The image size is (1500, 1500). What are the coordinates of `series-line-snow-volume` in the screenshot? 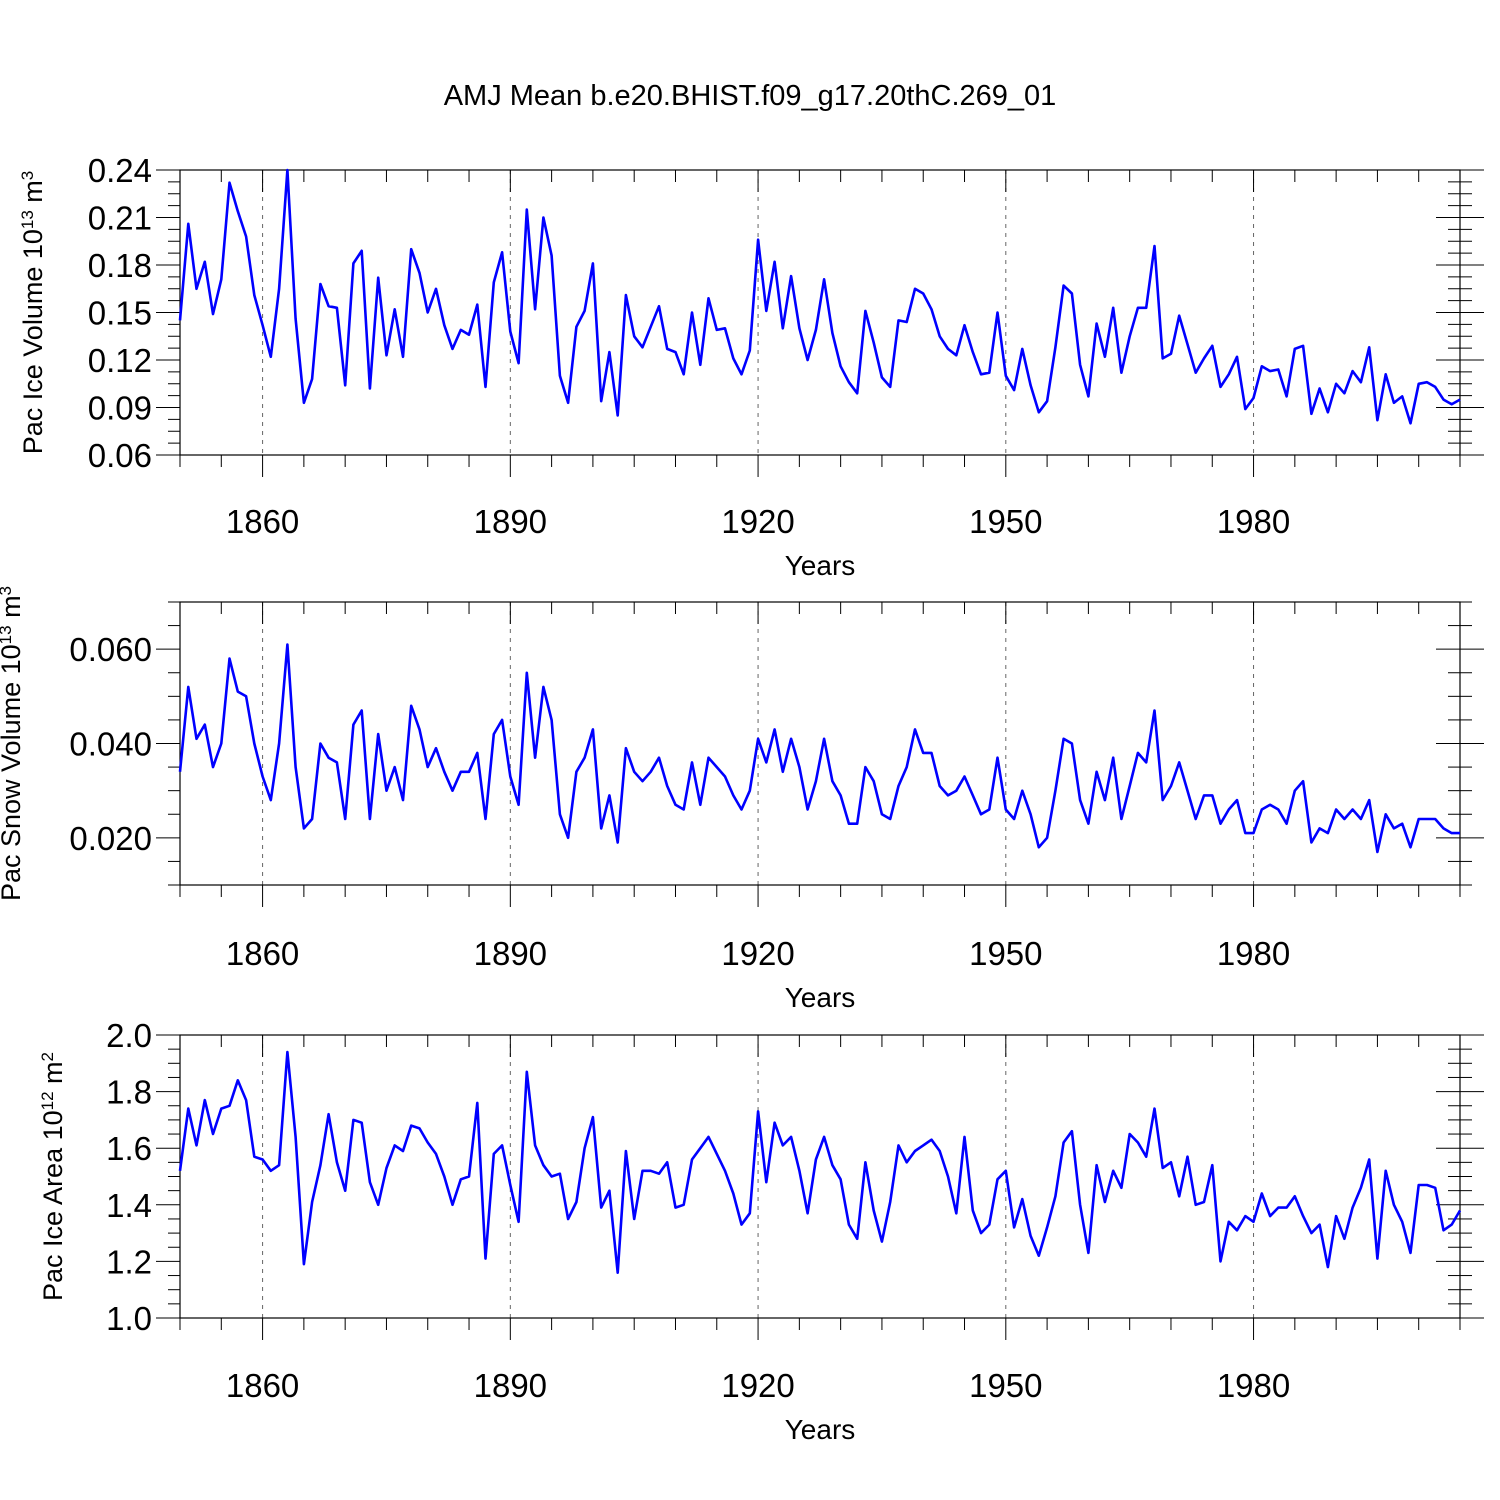 It's located at (819, 748).